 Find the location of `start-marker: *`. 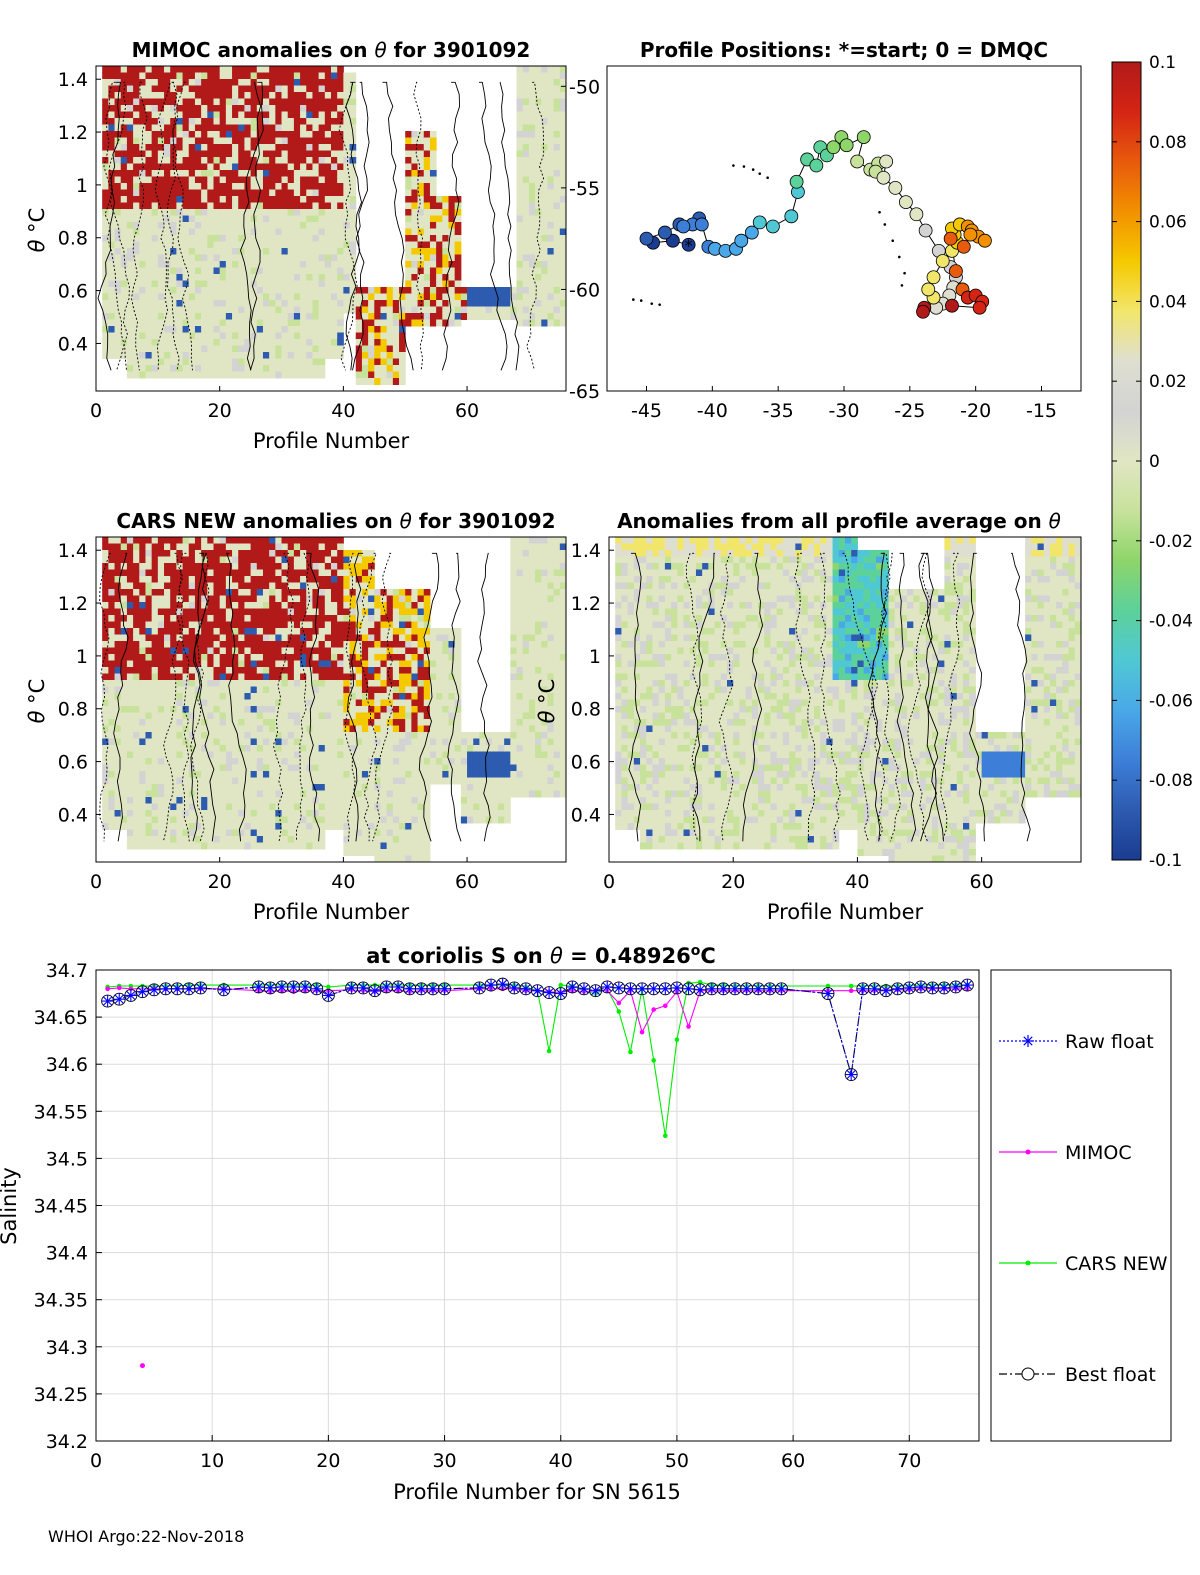

start-marker: * is located at coordinates (689, 245).